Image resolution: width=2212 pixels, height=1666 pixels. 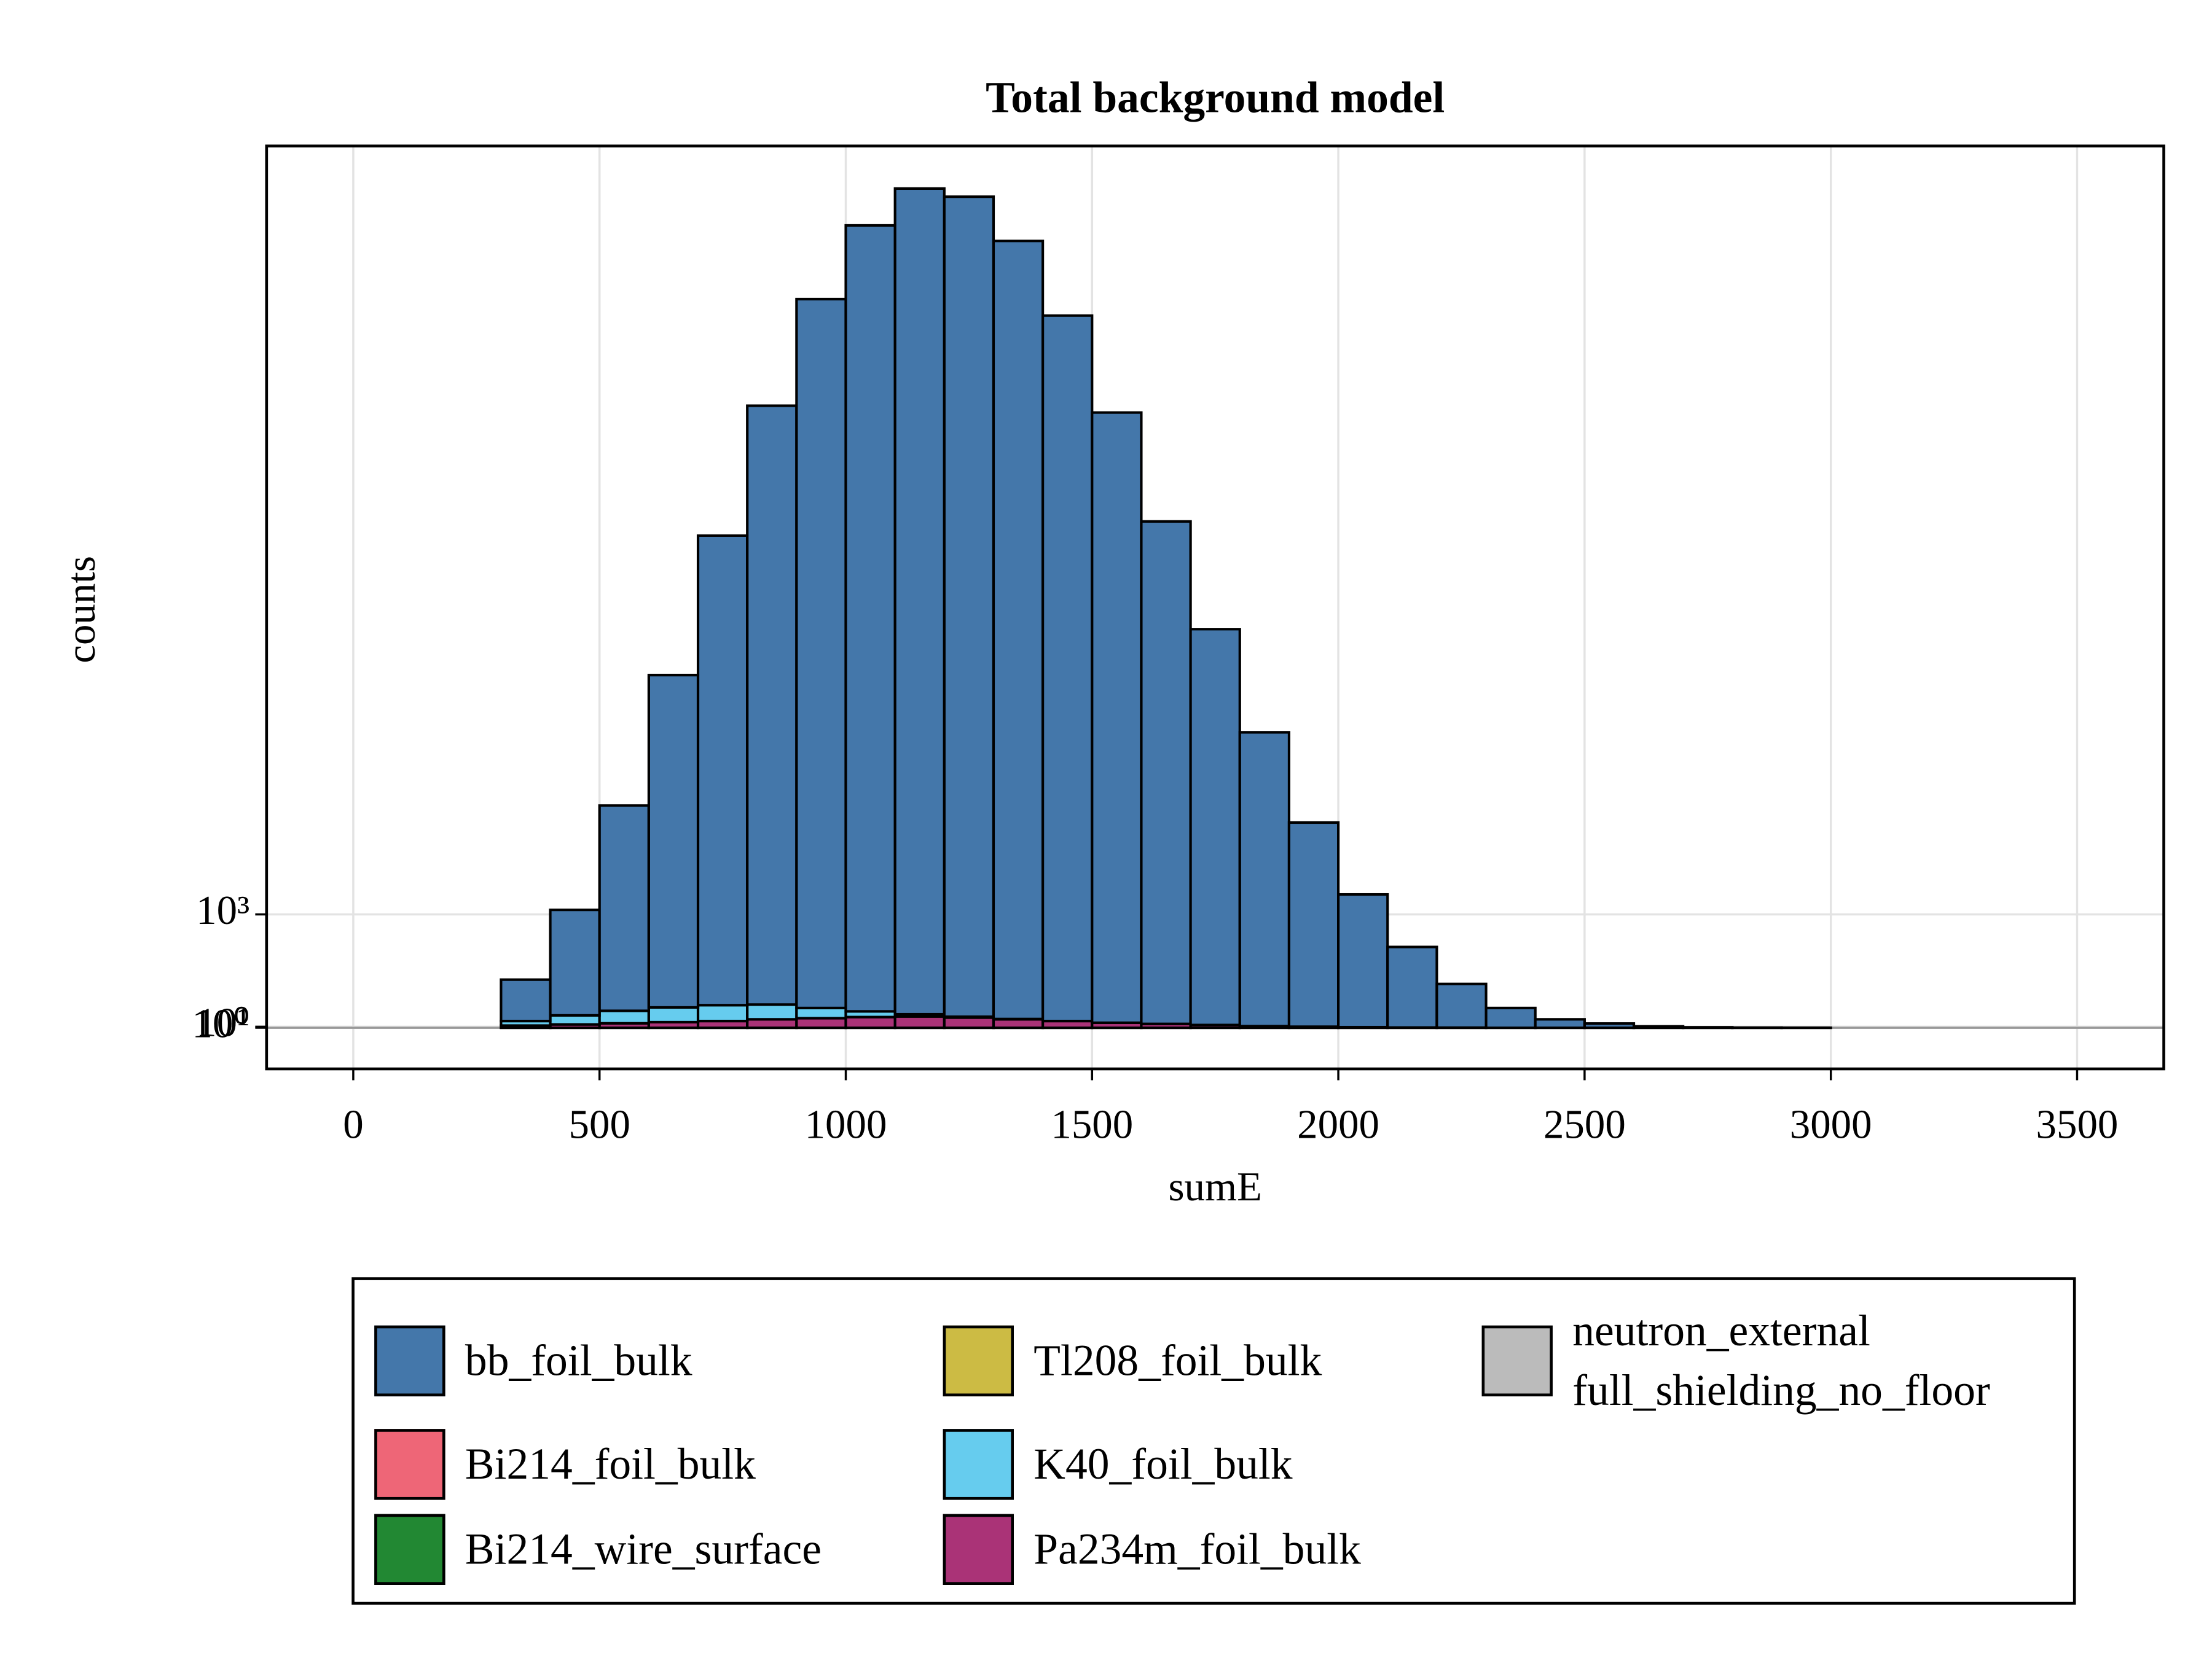 What do you see at coordinates (1781, 1360) in the screenshot?
I see `legend-label: neutron_external full_shielding_no_floor` at bounding box center [1781, 1360].